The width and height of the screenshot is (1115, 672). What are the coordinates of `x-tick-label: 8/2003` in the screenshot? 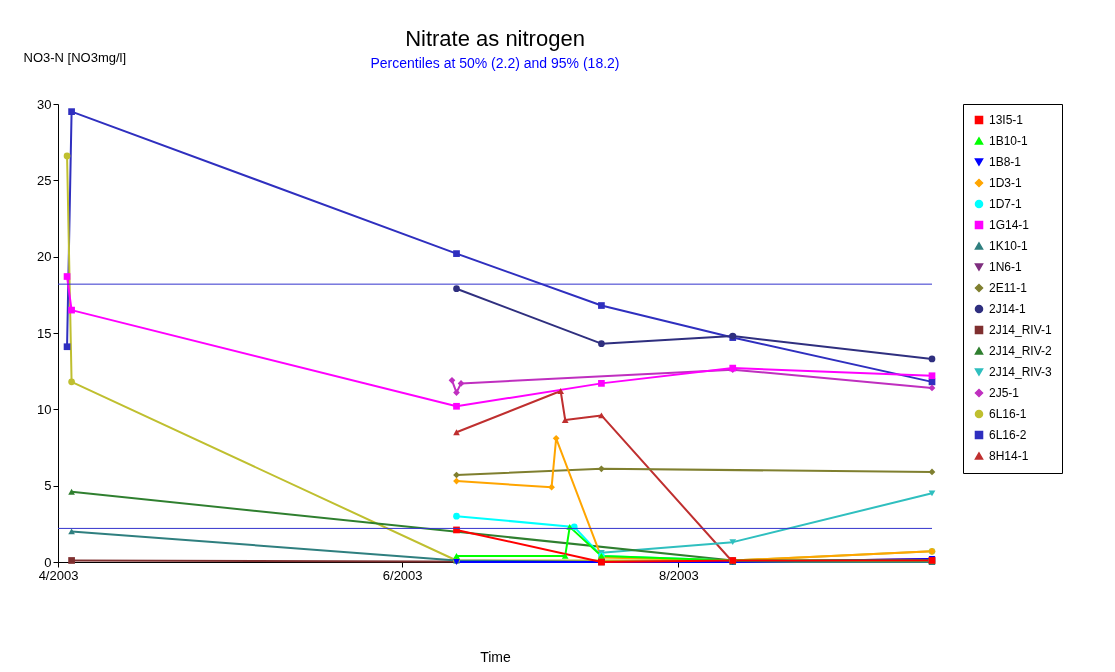 It's located at (679, 575).